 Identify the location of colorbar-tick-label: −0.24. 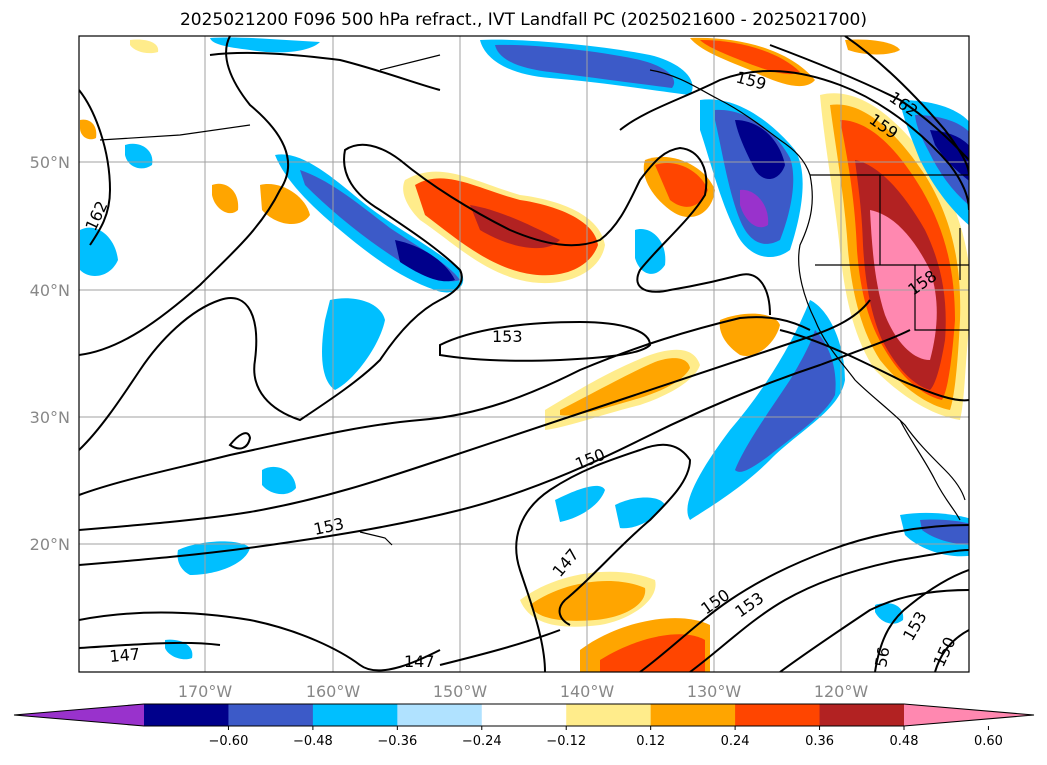
(482, 741).